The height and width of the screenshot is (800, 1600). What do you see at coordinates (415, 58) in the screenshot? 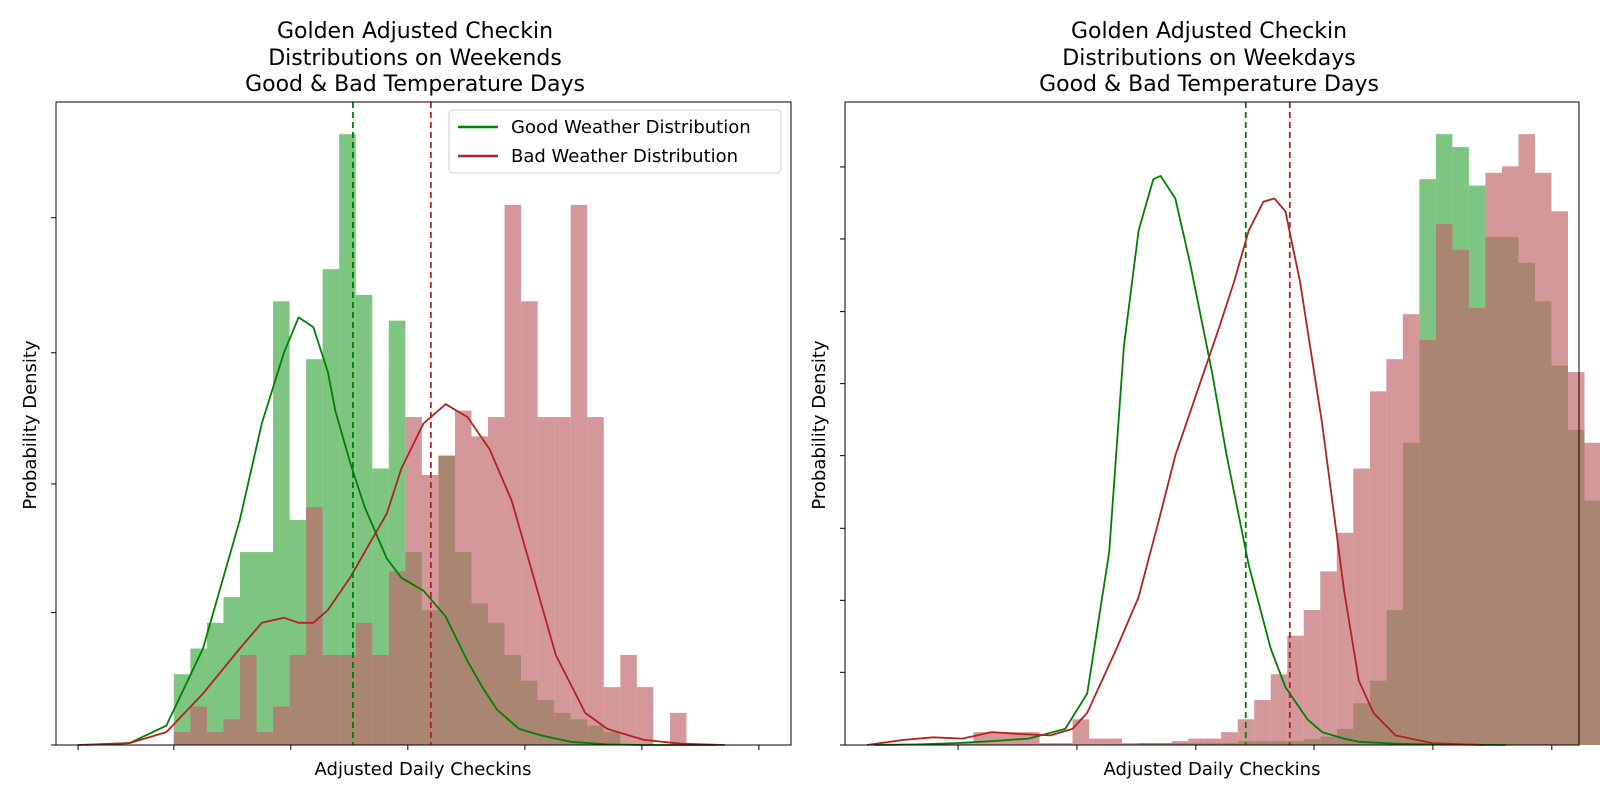
I see `chart-title-line-2: Distributions on Weekends` at bounding box center [415, 58].